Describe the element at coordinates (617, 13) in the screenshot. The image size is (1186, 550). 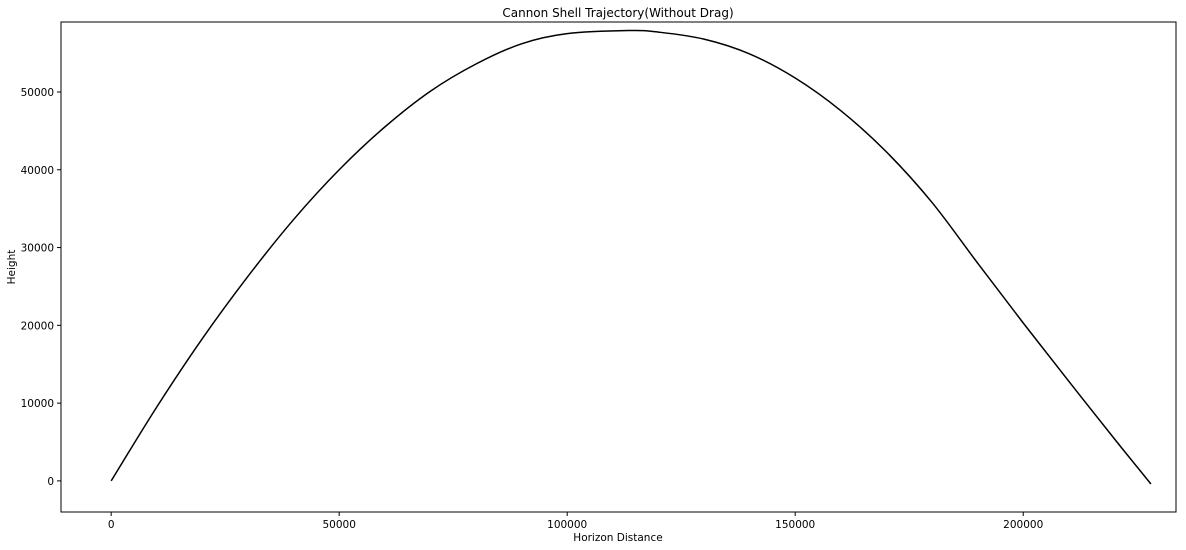
I see `chart-title: Cannon Shell Trajectory(Without Drag)` at that location.